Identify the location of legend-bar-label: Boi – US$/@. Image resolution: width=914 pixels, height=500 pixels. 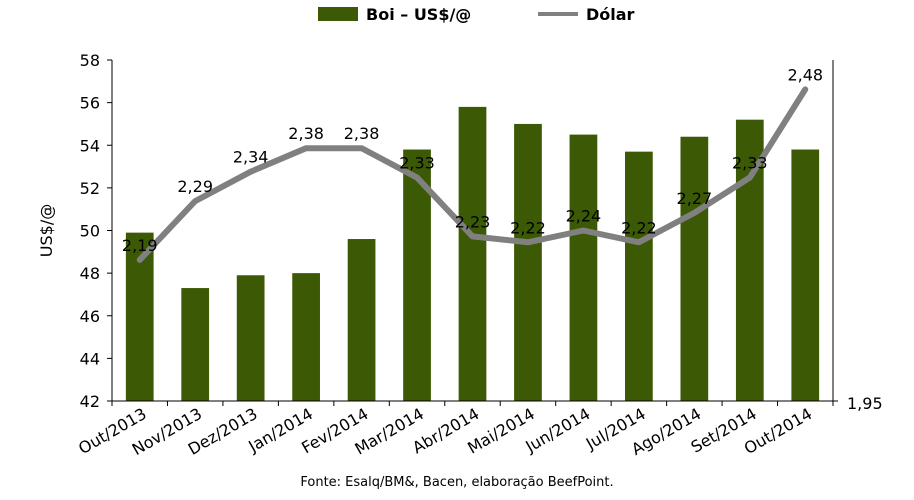
(418, 14).